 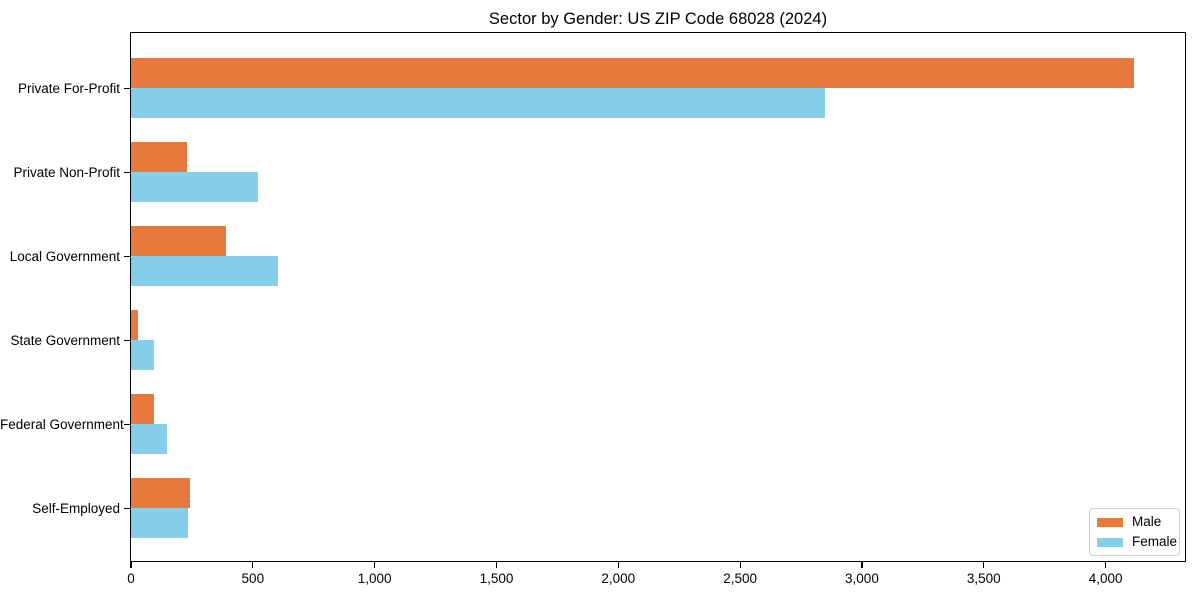 I want to click on y-tick-label: Local Government, so click(x=64, y=256).